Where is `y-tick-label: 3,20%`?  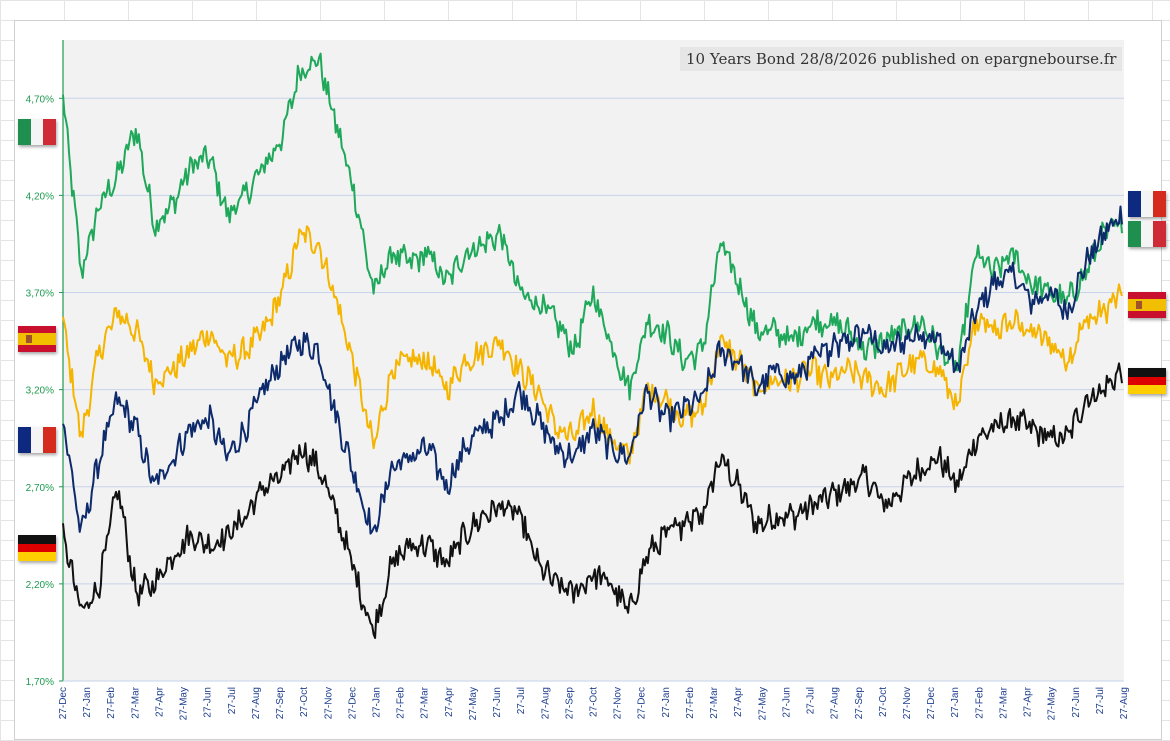 y-tick-label: 3,20% is located at coordinates (40, 391).